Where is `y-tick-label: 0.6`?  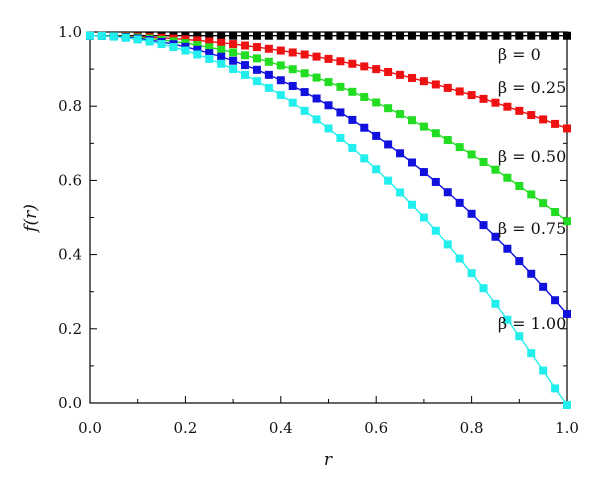 y-tick-label: 0.6 is located at coordinates (70, 180).